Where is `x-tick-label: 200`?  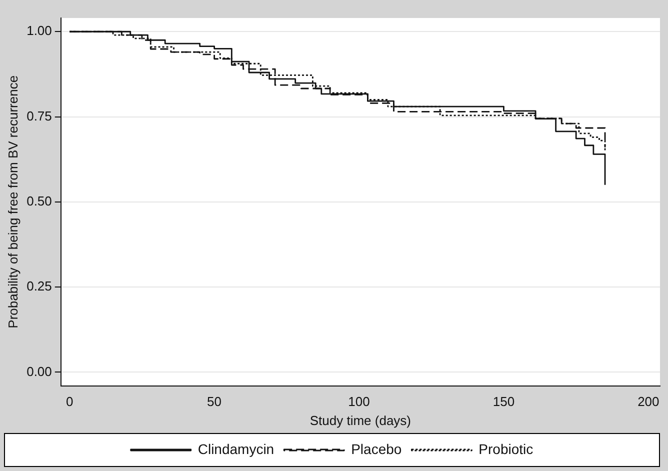 x-tick-label: 200 is located at coordinates (649, 402).